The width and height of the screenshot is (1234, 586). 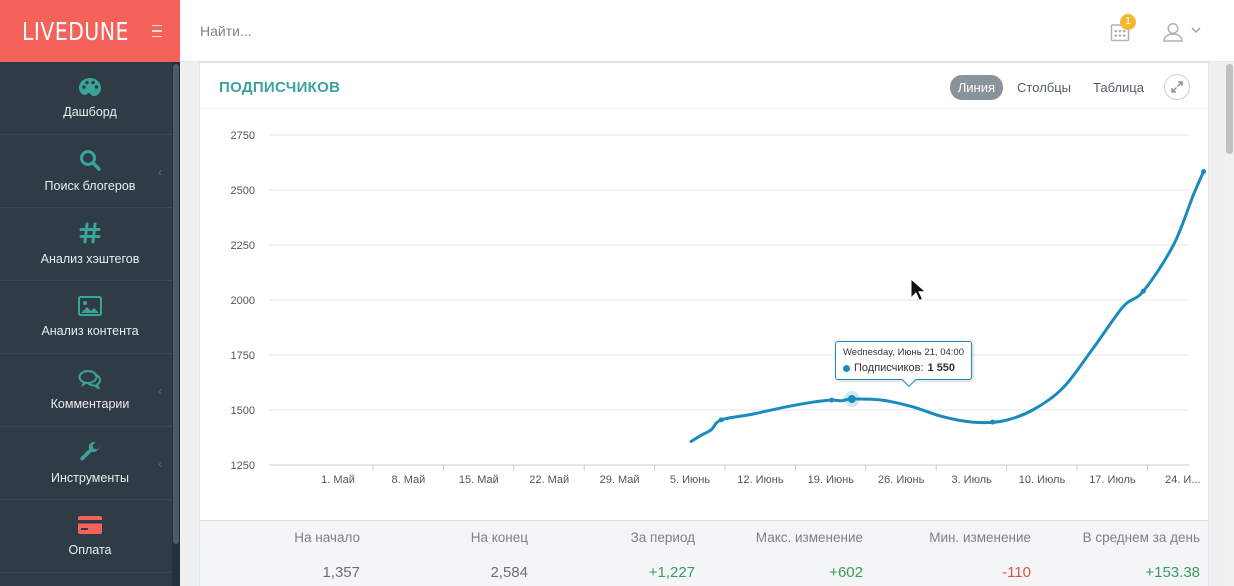 I want to click on sidebar-item-comments: Комментарии ‹, so click(x=90, y=390).